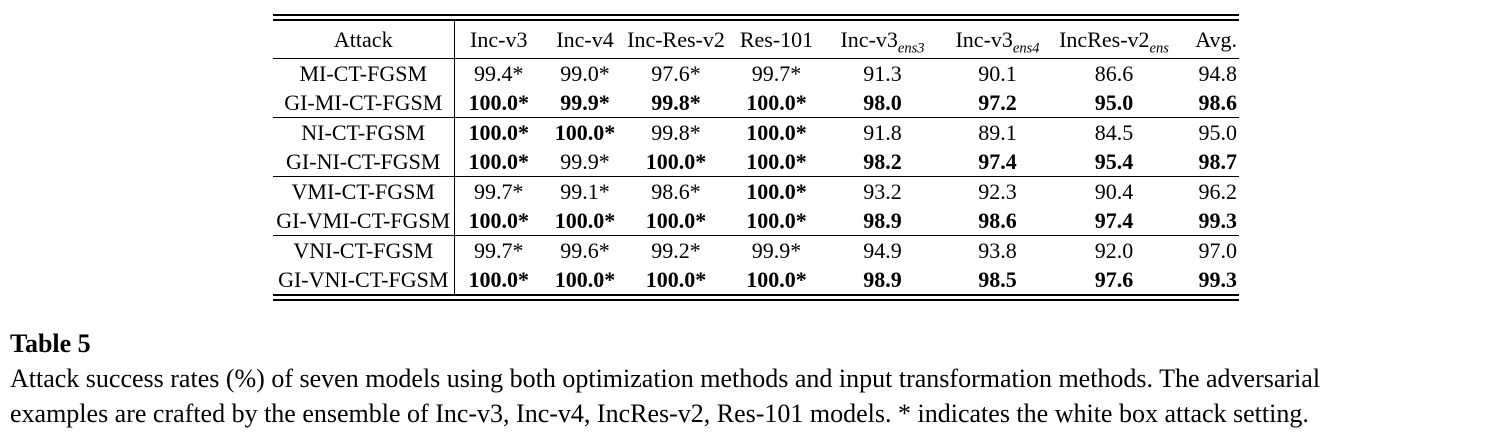  I want to click on attack-name-cell: NI-CT-FGSM, so click(364, 132).